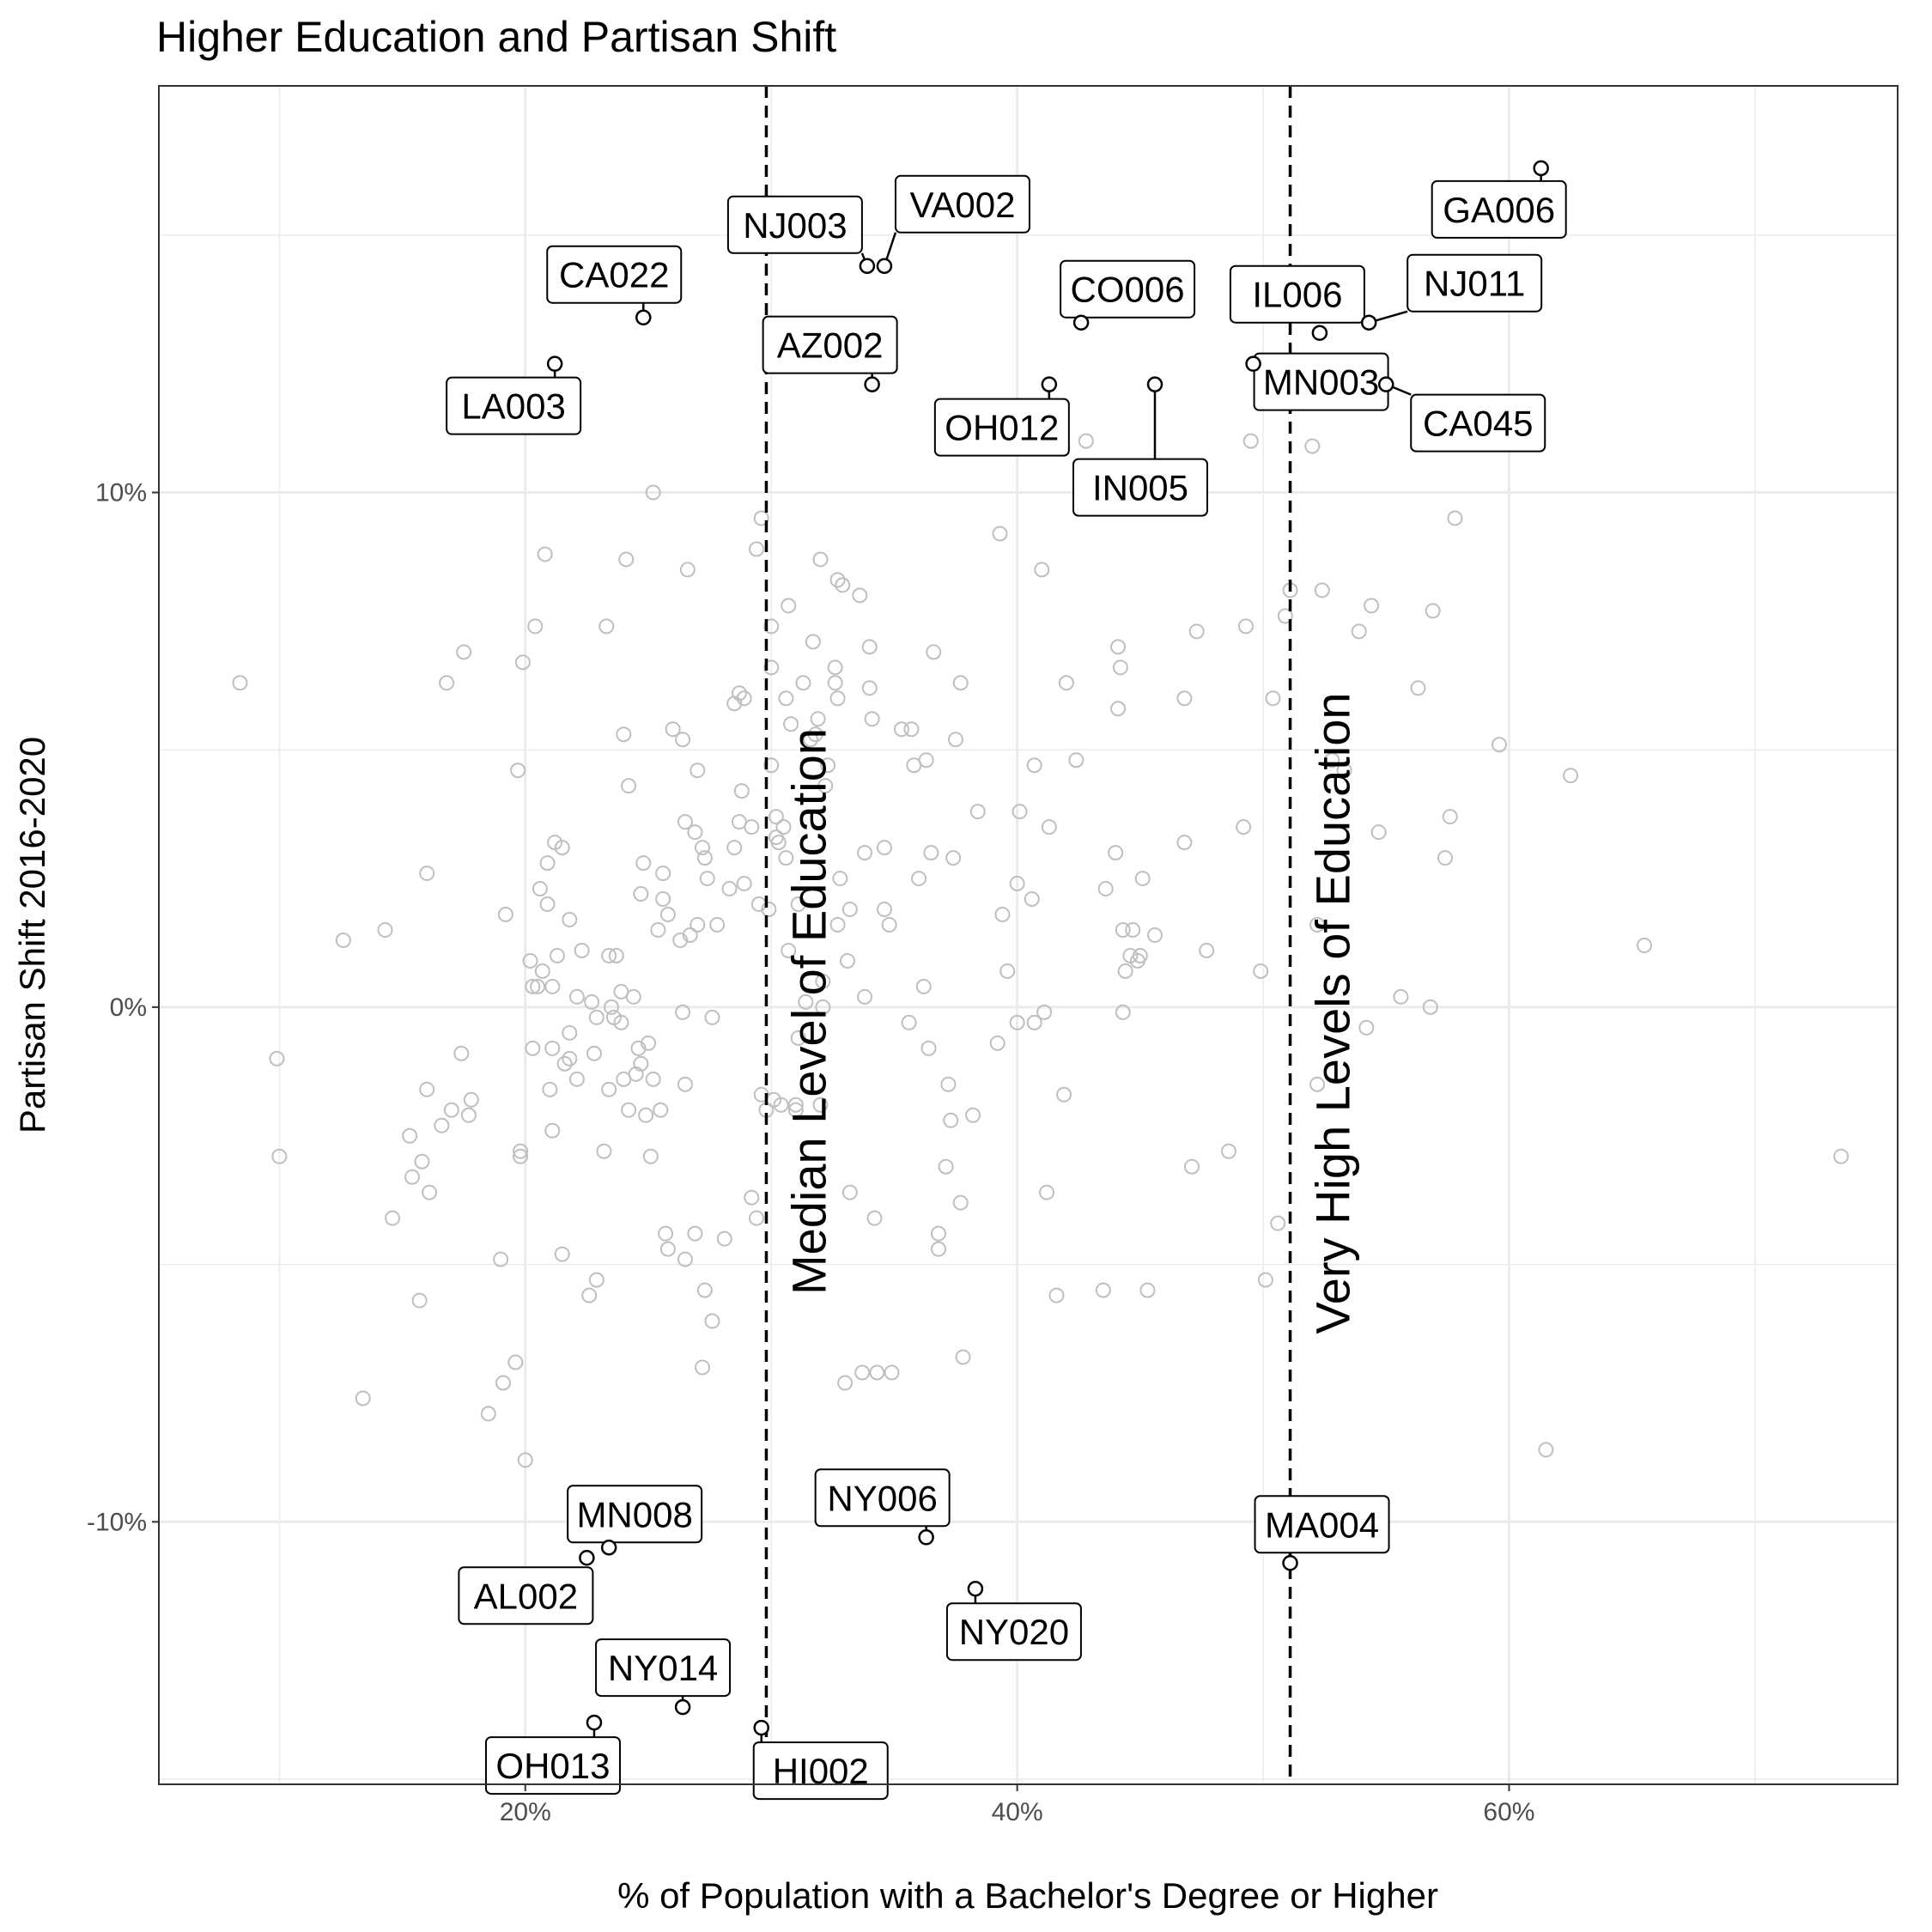 This screenshot has height=1932, width=1932. What do you see at coordinates (117, 1522) in the screenshot?
I see `y-tick-label: -10%` at bounding box center [117, 1522].